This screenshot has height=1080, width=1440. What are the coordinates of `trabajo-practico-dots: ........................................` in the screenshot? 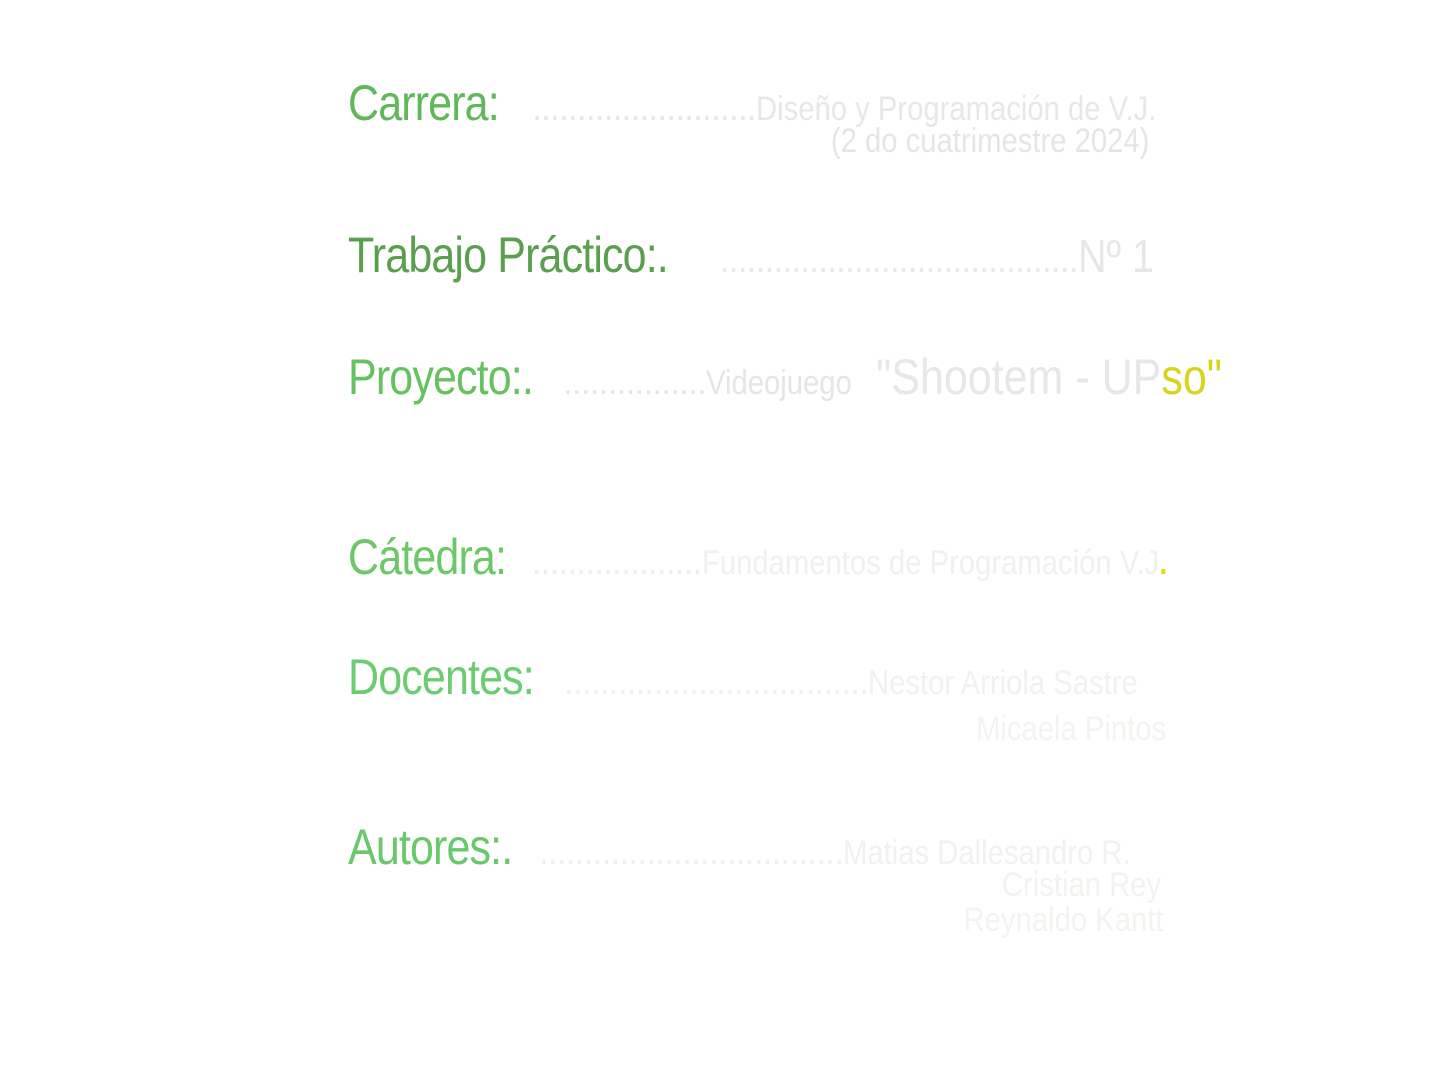 It's located at (898, 261).